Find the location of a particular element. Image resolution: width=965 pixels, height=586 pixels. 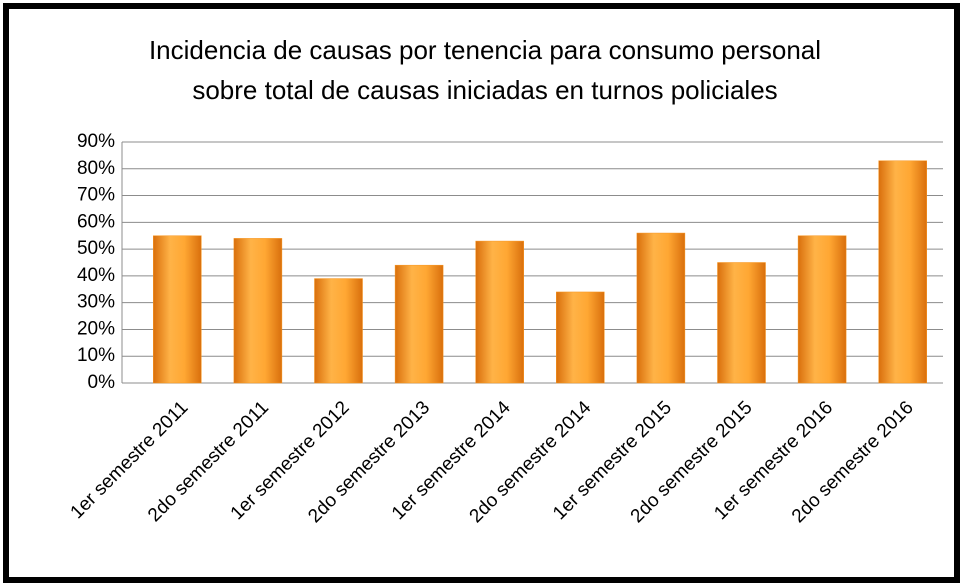

y-tick-label: 90% is located at coordinates (96, 141).